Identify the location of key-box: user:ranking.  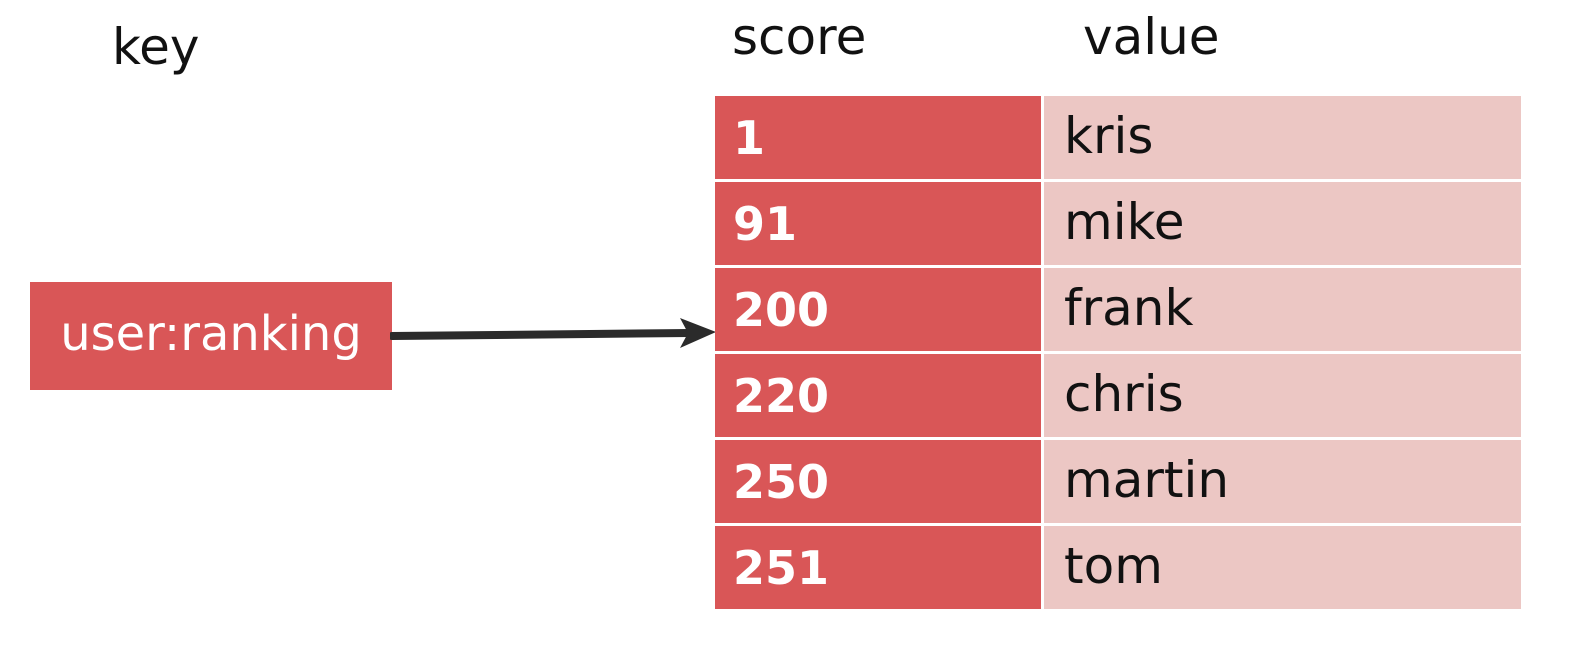
(211, 336).